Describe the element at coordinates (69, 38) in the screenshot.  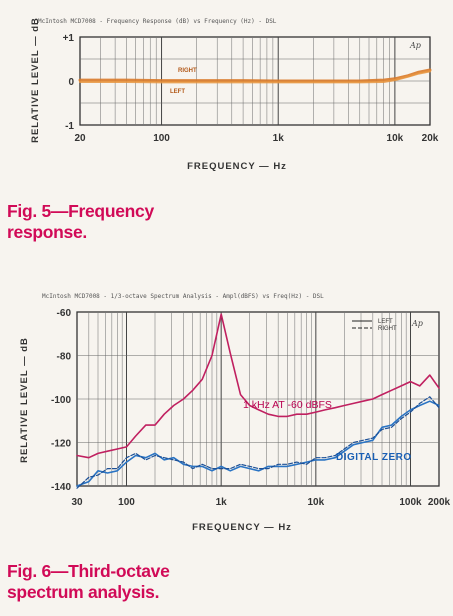
I see `y-tick-label: +1` at that location.